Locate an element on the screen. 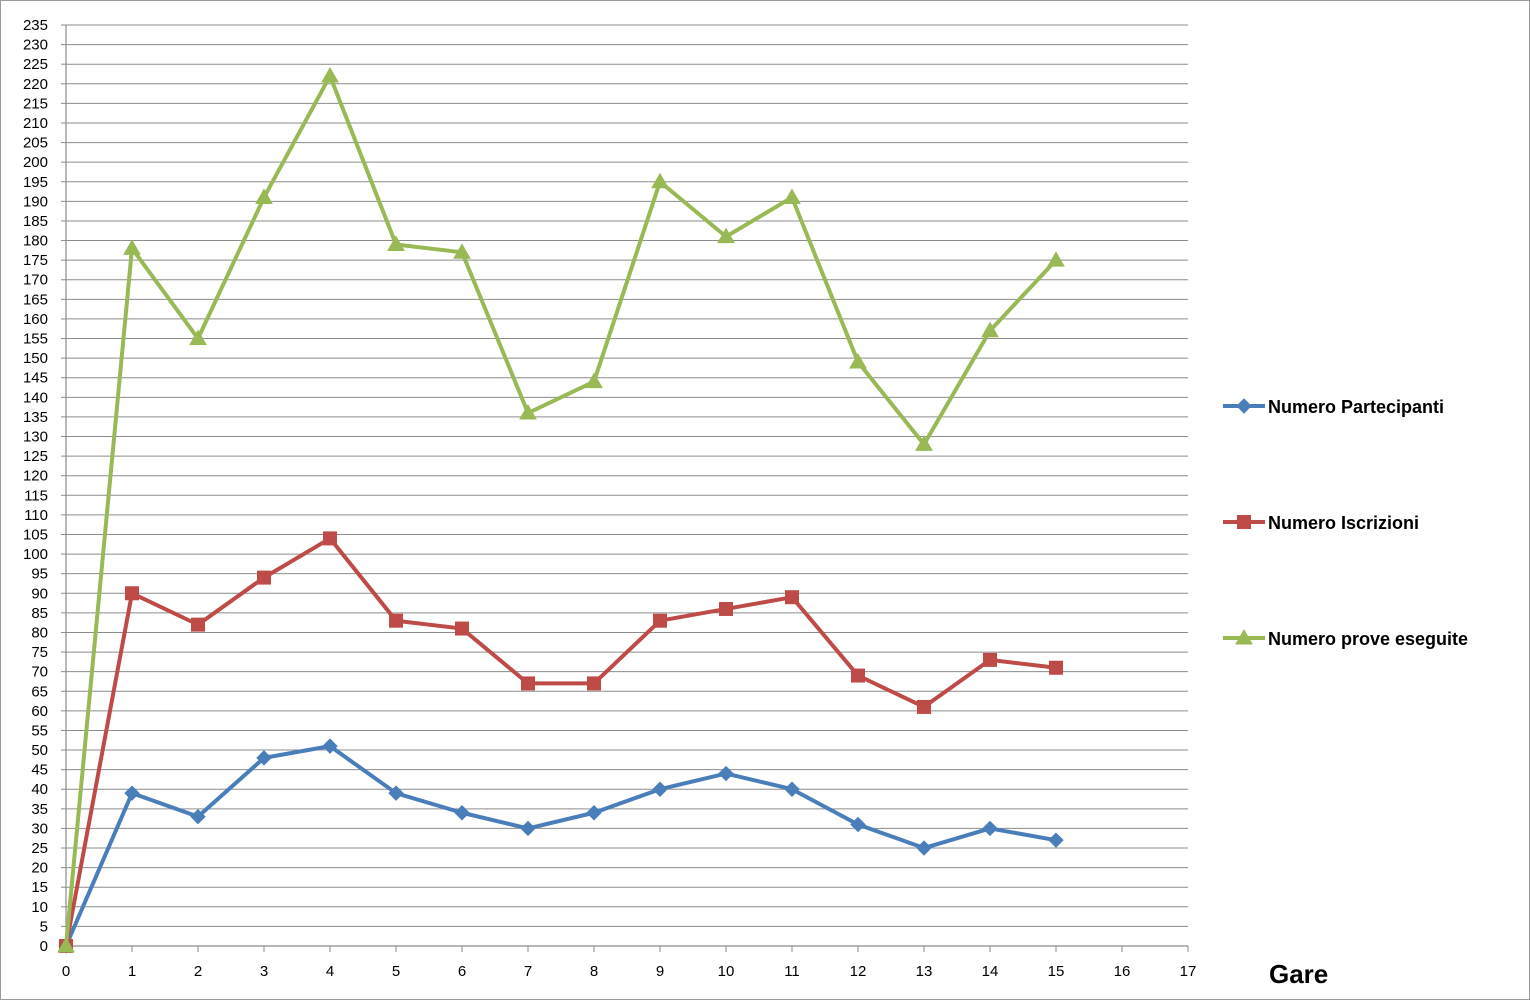 The height and width of the screenshot is (1001, 1530). legend-entry: Numero Iscrizioni is located at coordinates (1321, 523).